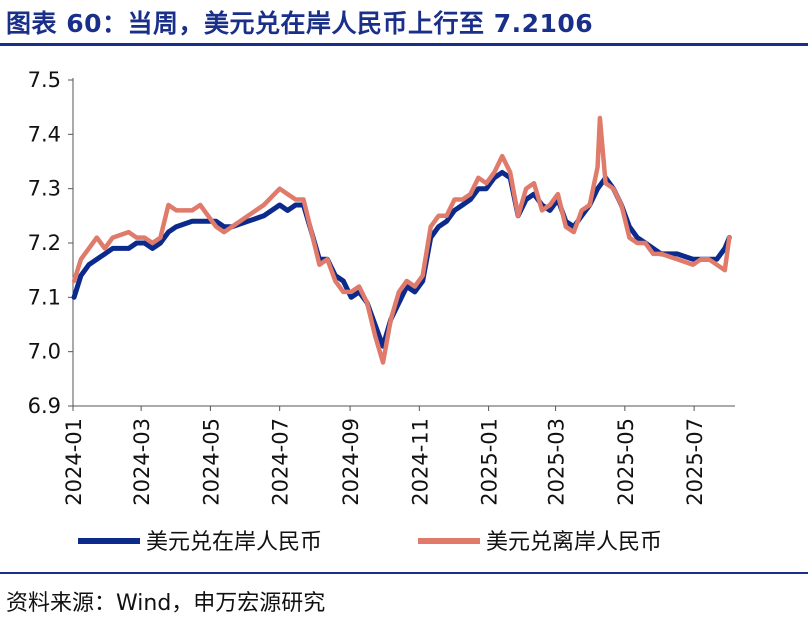  I want to click on y-tick-label: 7.5, so click(44, 80).